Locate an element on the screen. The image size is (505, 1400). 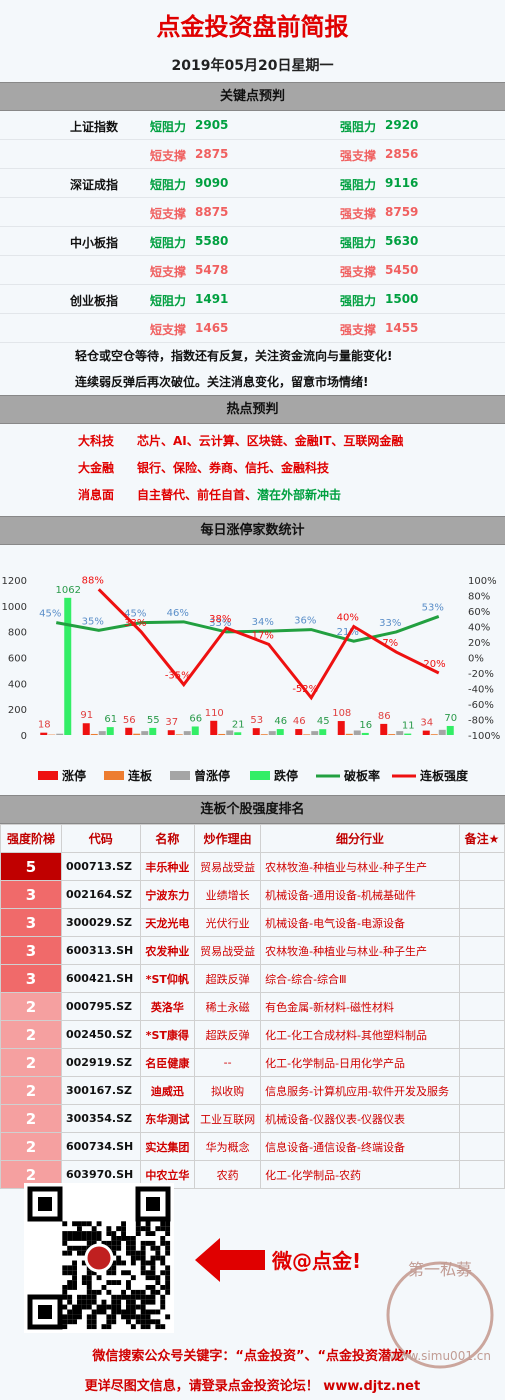
key-value: 2856 is located at coordinates (402, 154).